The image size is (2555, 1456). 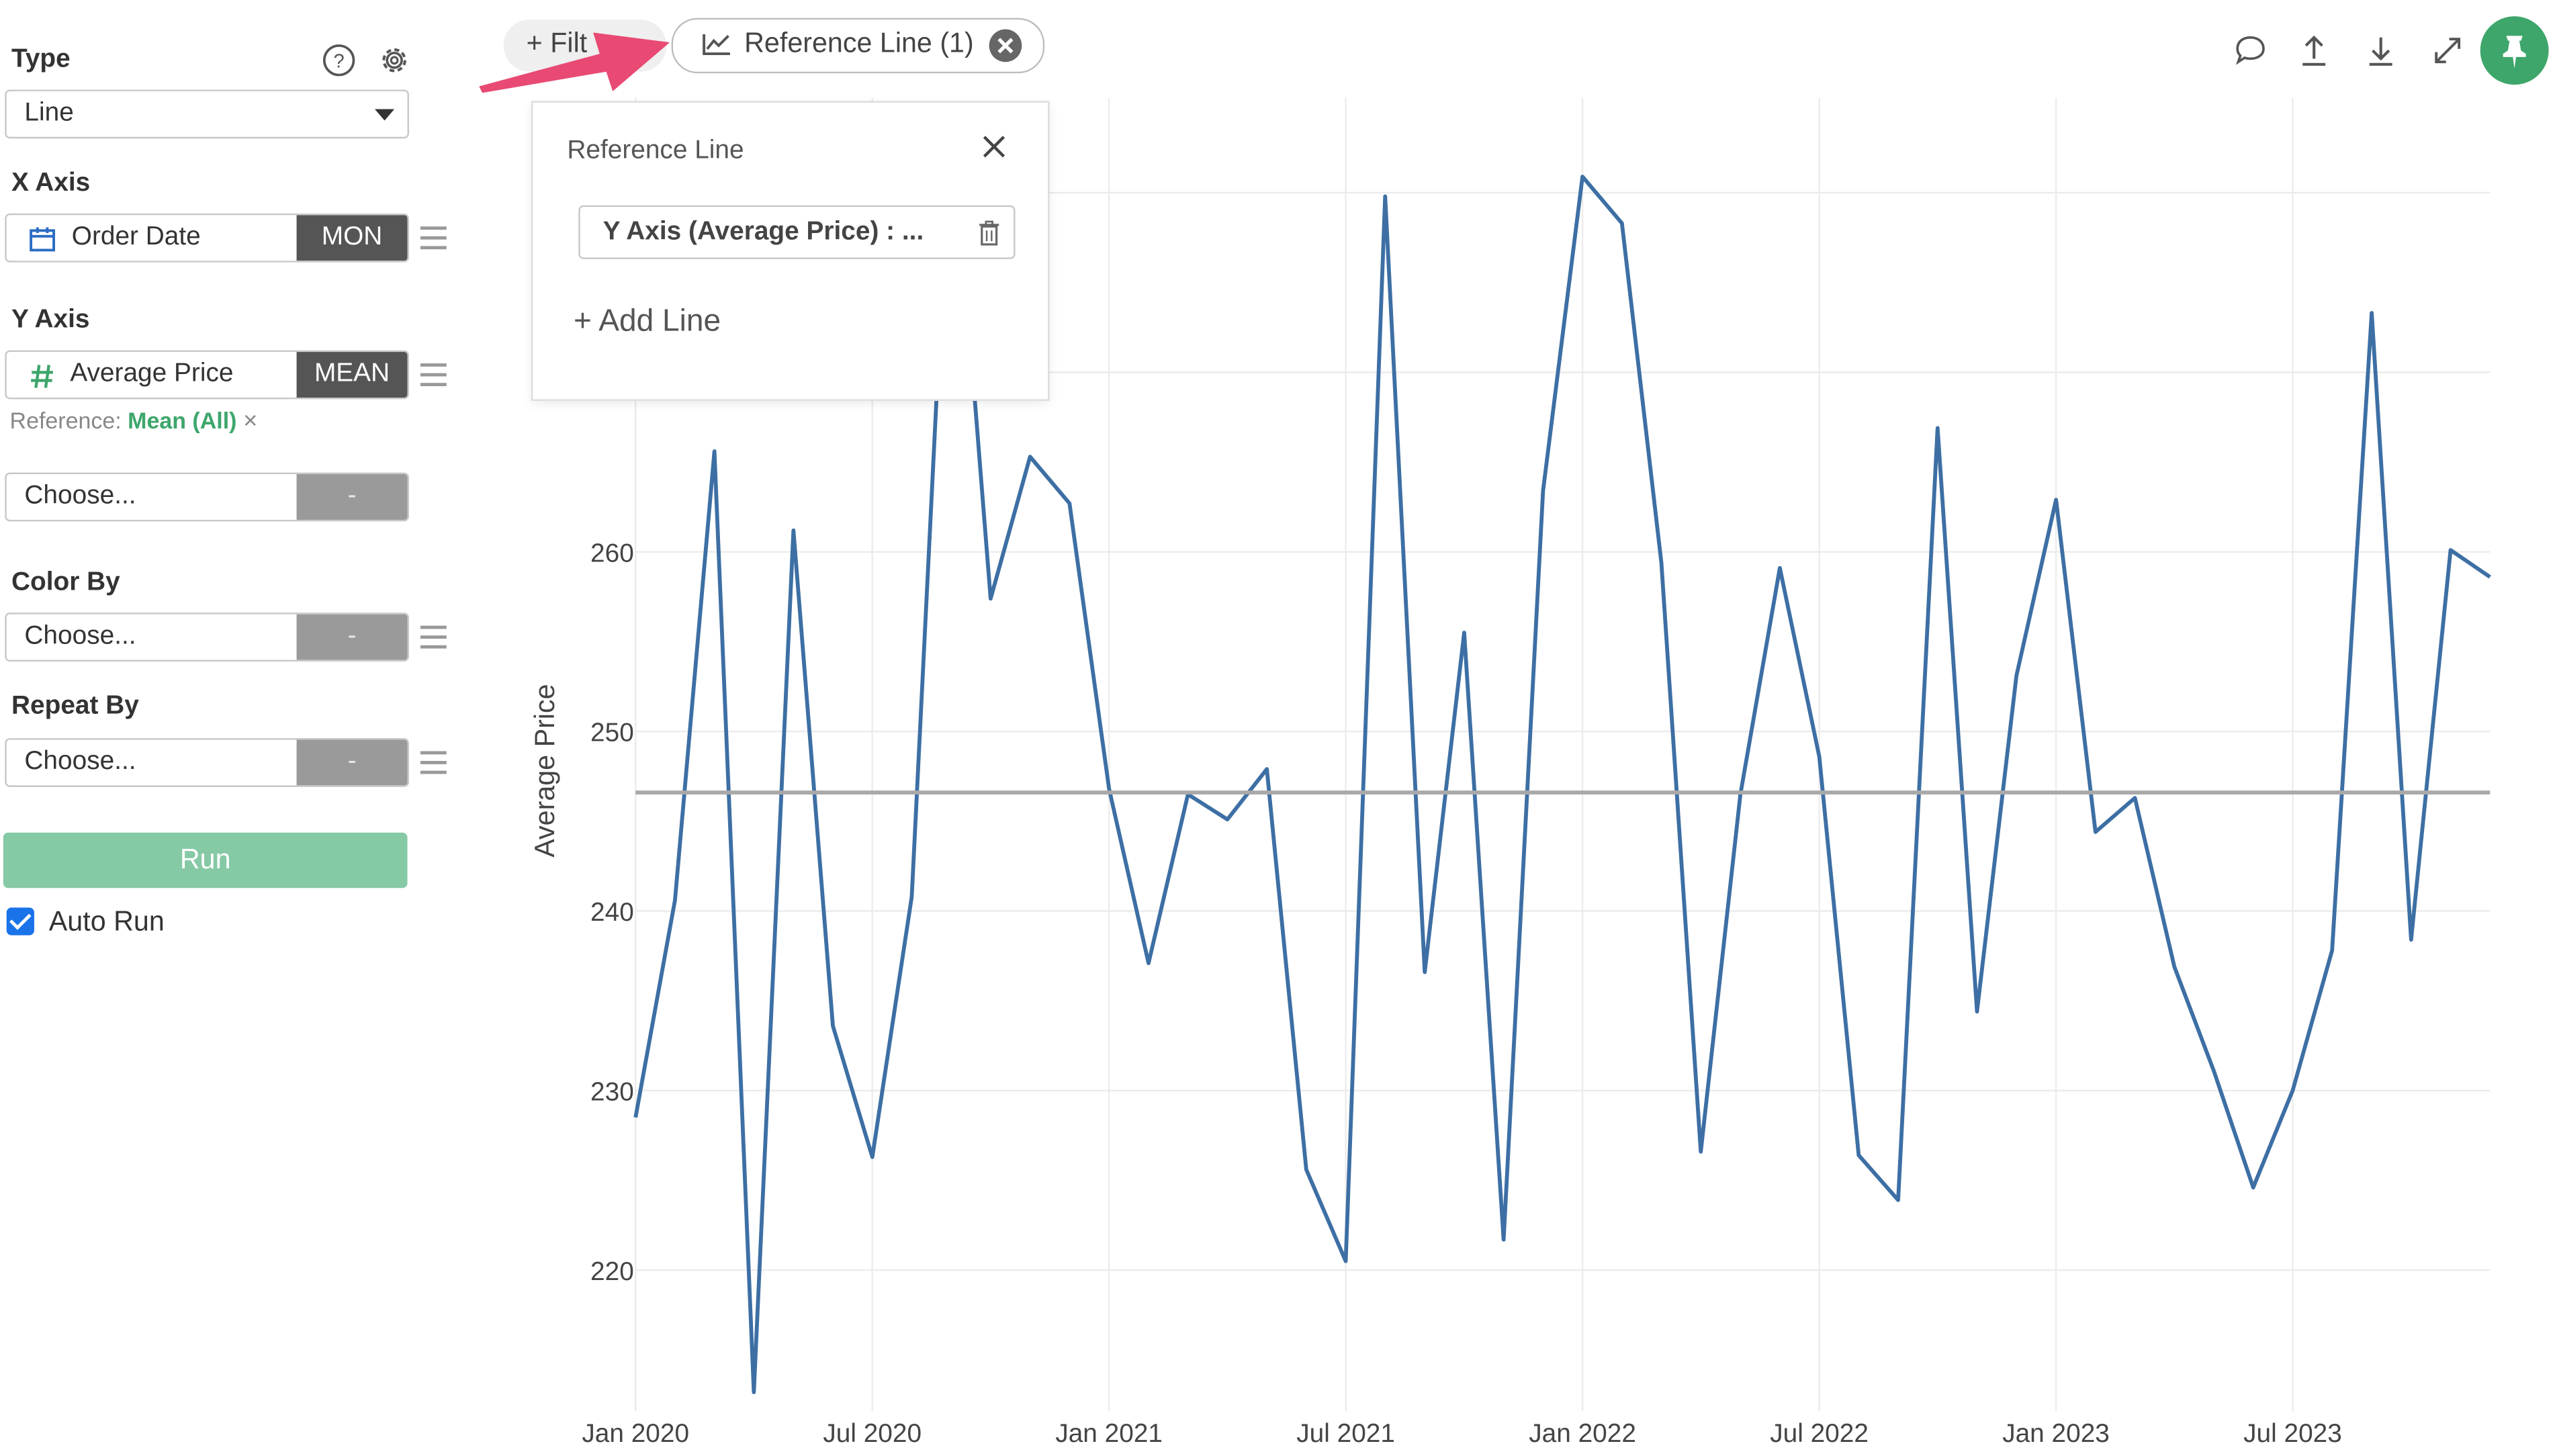 I want to click on y-tick-label: 220, so click(x=612, y=1271).